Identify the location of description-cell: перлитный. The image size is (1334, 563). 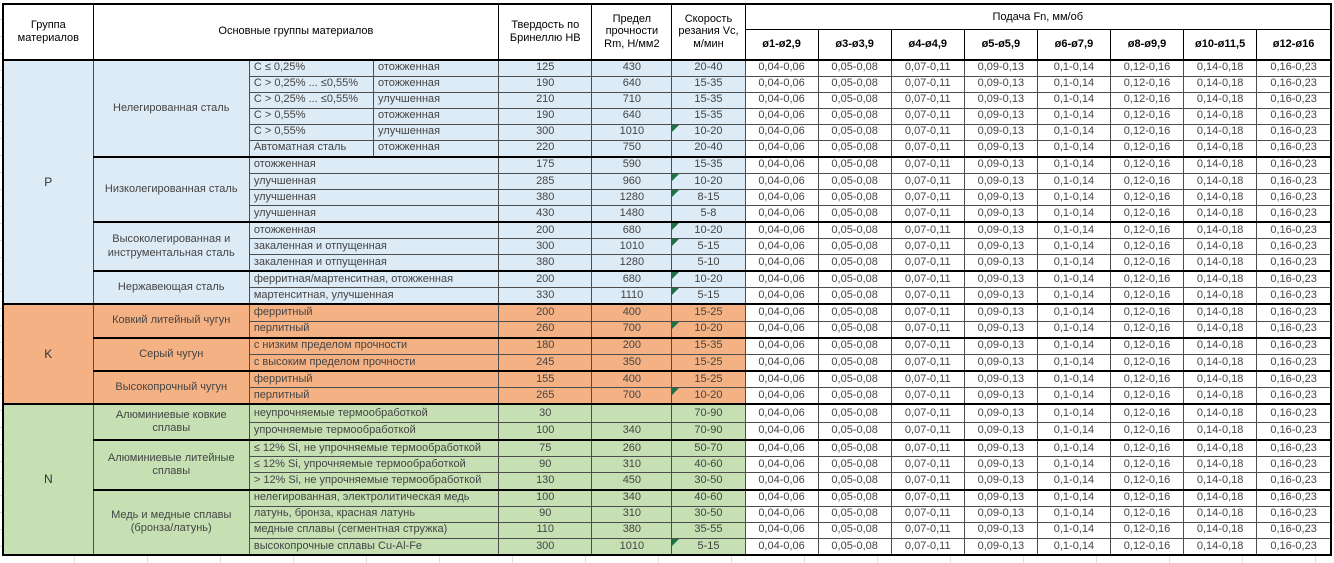
(374, 396).